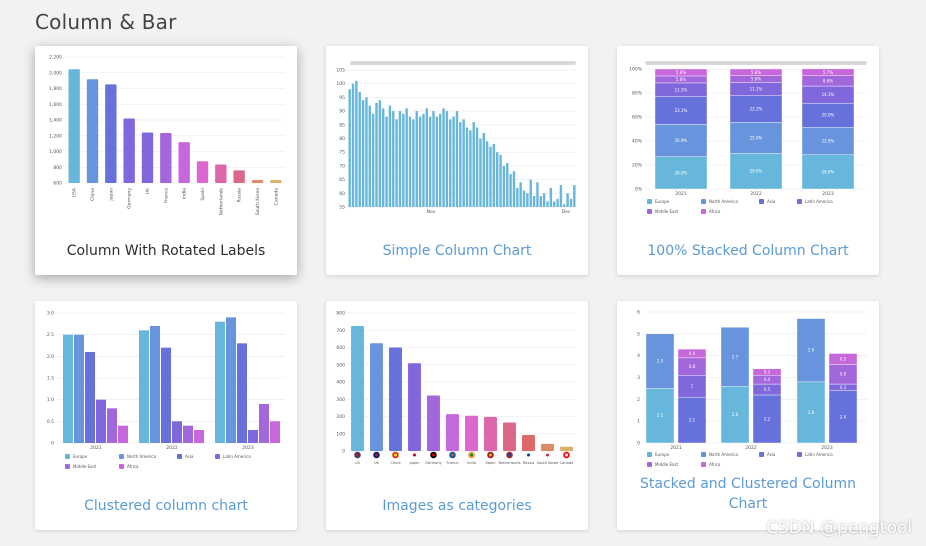 This screenshot has width=926, height=546. I want to click on watermark: CSDN @pengtool, so click(839, 528).